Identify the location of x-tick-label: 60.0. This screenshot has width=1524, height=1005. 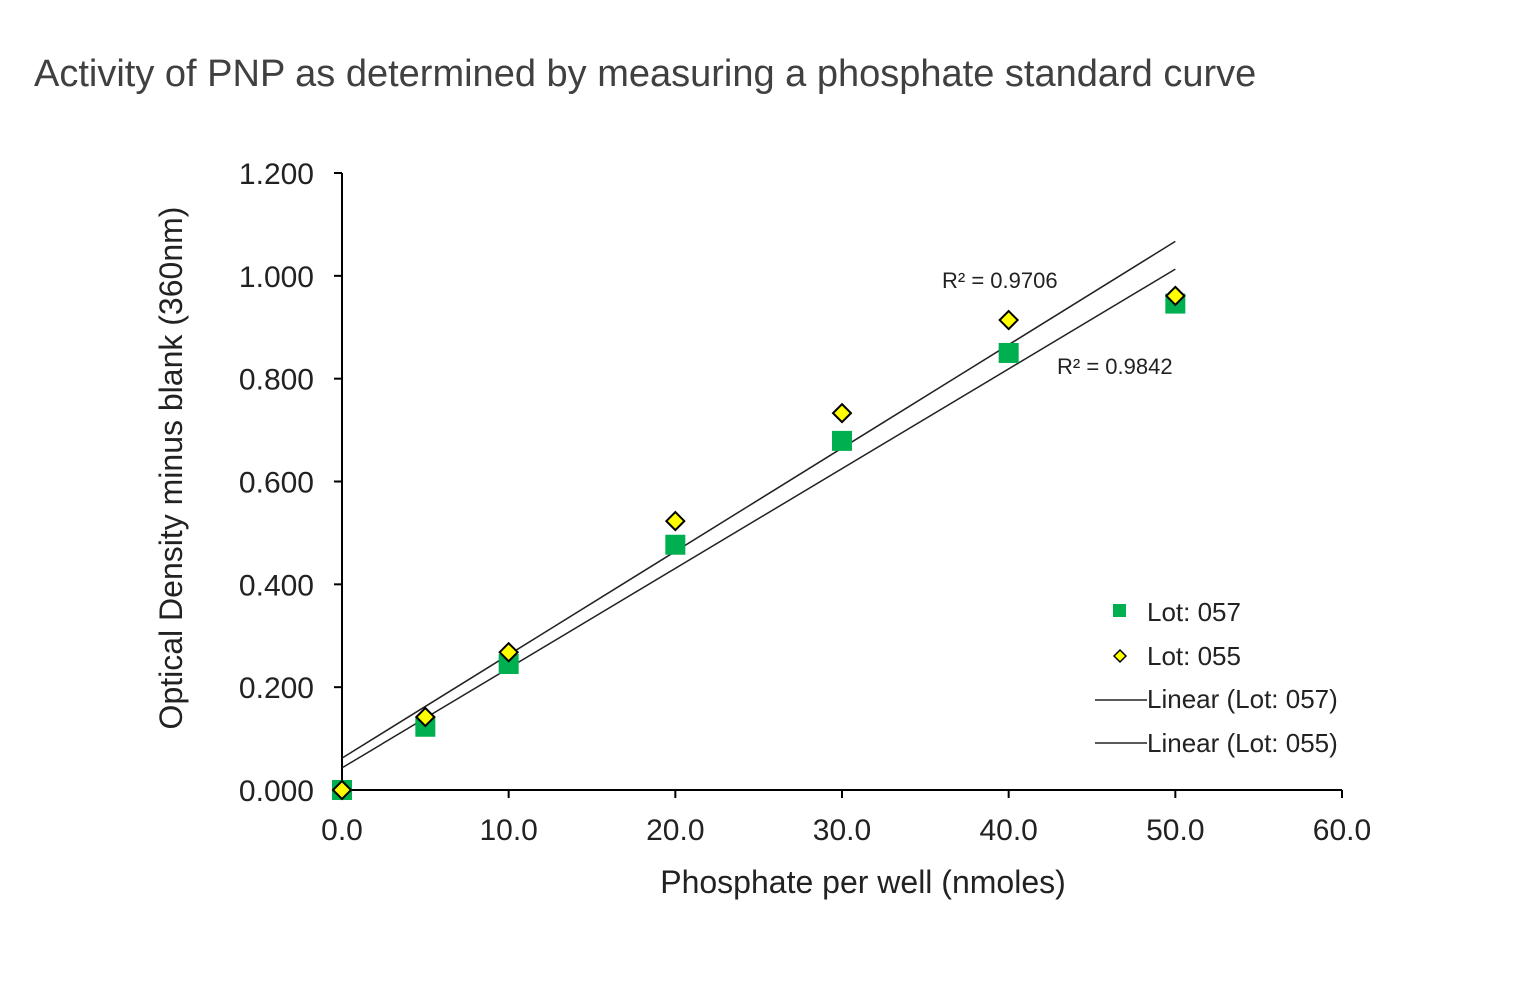
(1342, 830).